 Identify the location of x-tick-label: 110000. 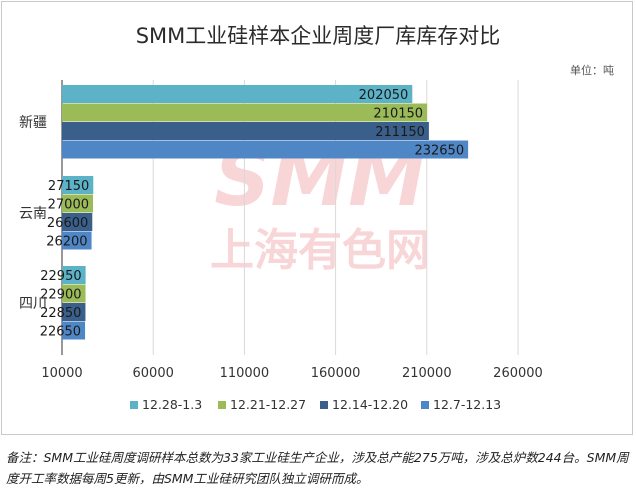
(245, 373).